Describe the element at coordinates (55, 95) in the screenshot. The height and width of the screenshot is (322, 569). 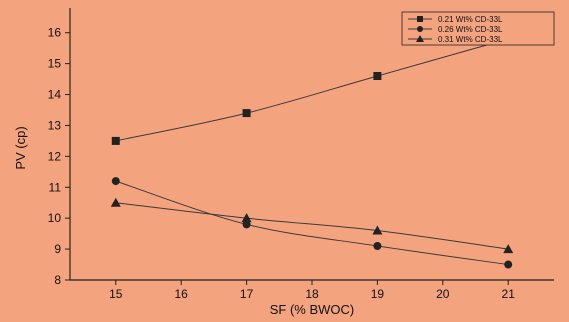
I see `y-tick-label: 14` at that location.